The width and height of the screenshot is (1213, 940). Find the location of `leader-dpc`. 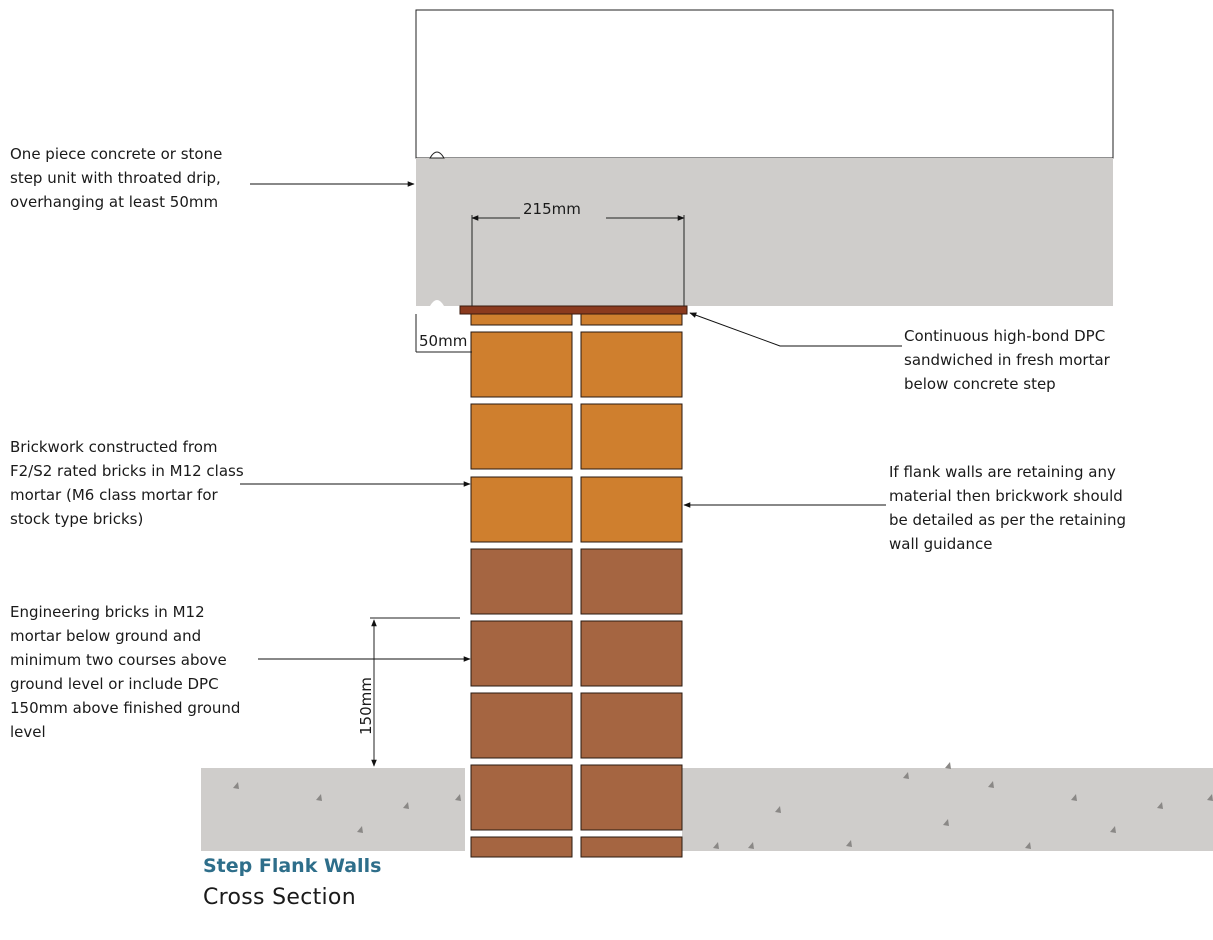

leader-dpc is located at coordinates (795, 329).